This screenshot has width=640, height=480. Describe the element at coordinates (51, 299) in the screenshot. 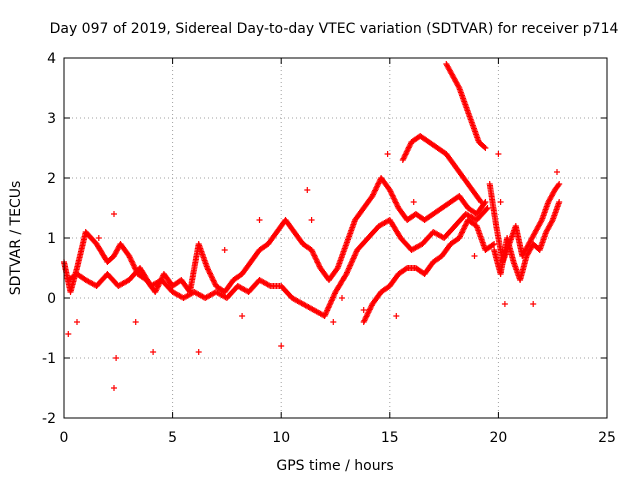

I see `y-tick-label: 0` at that location.